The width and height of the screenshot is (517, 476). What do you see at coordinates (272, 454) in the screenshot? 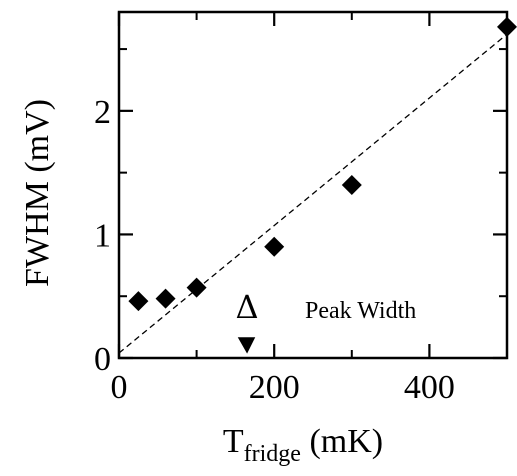
I see `x-axis-label-sub: fridge` at bounding box center [272, 454].